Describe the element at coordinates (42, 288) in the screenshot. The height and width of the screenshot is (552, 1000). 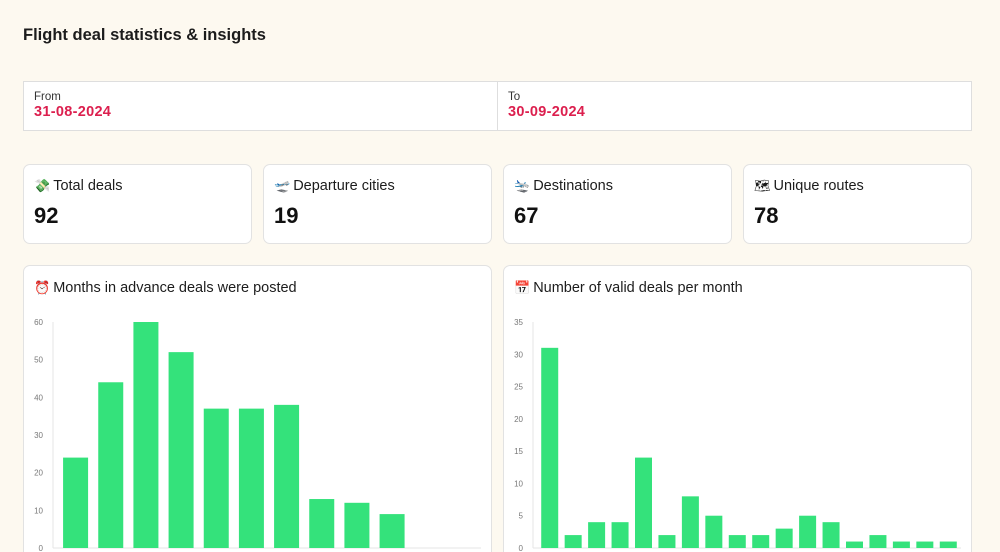
I see `alarm-clock-icon: ⏰` at that location.